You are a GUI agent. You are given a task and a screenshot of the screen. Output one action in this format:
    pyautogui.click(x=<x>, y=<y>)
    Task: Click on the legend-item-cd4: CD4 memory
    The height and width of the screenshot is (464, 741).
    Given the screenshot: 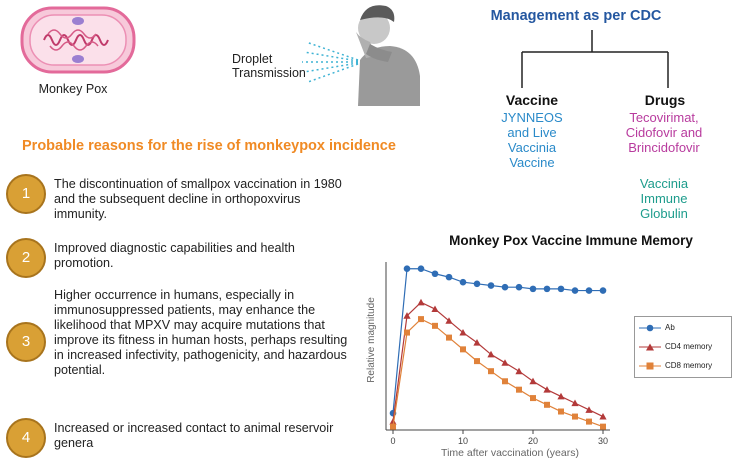 What is the action you would take?
    pyautogui.click(x=675, y=347)
    